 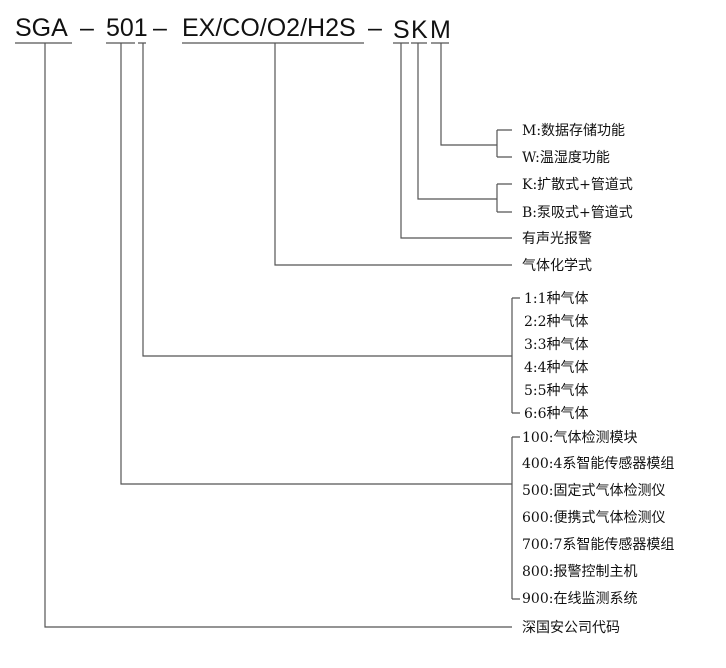 What do you see at coordinates (577, 213) in the screenshot?
I see `label-b: B:泵吸式+管道式` at bounding box center [577, 213].